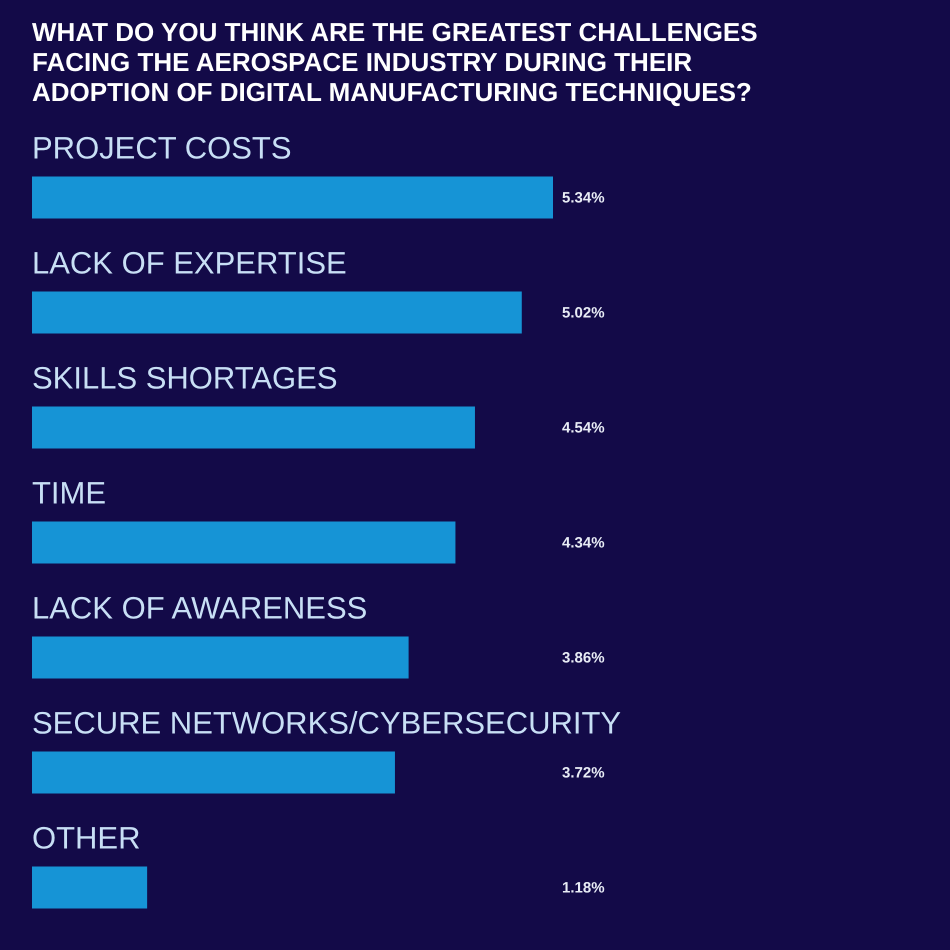 The width and height of the screenshot is (950, 950). What do you see at coordinates (583, 313) in the screenshot?
I see `data-label: 5.02%` at bounding box center [583, 313].